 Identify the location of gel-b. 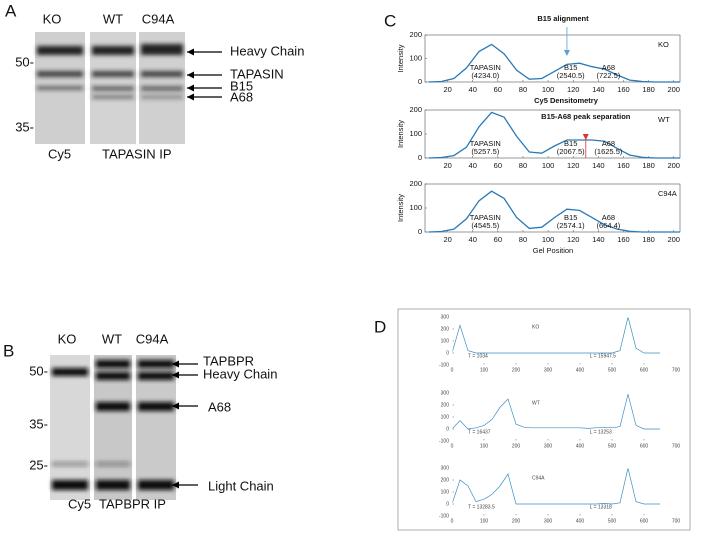
(113, 427).